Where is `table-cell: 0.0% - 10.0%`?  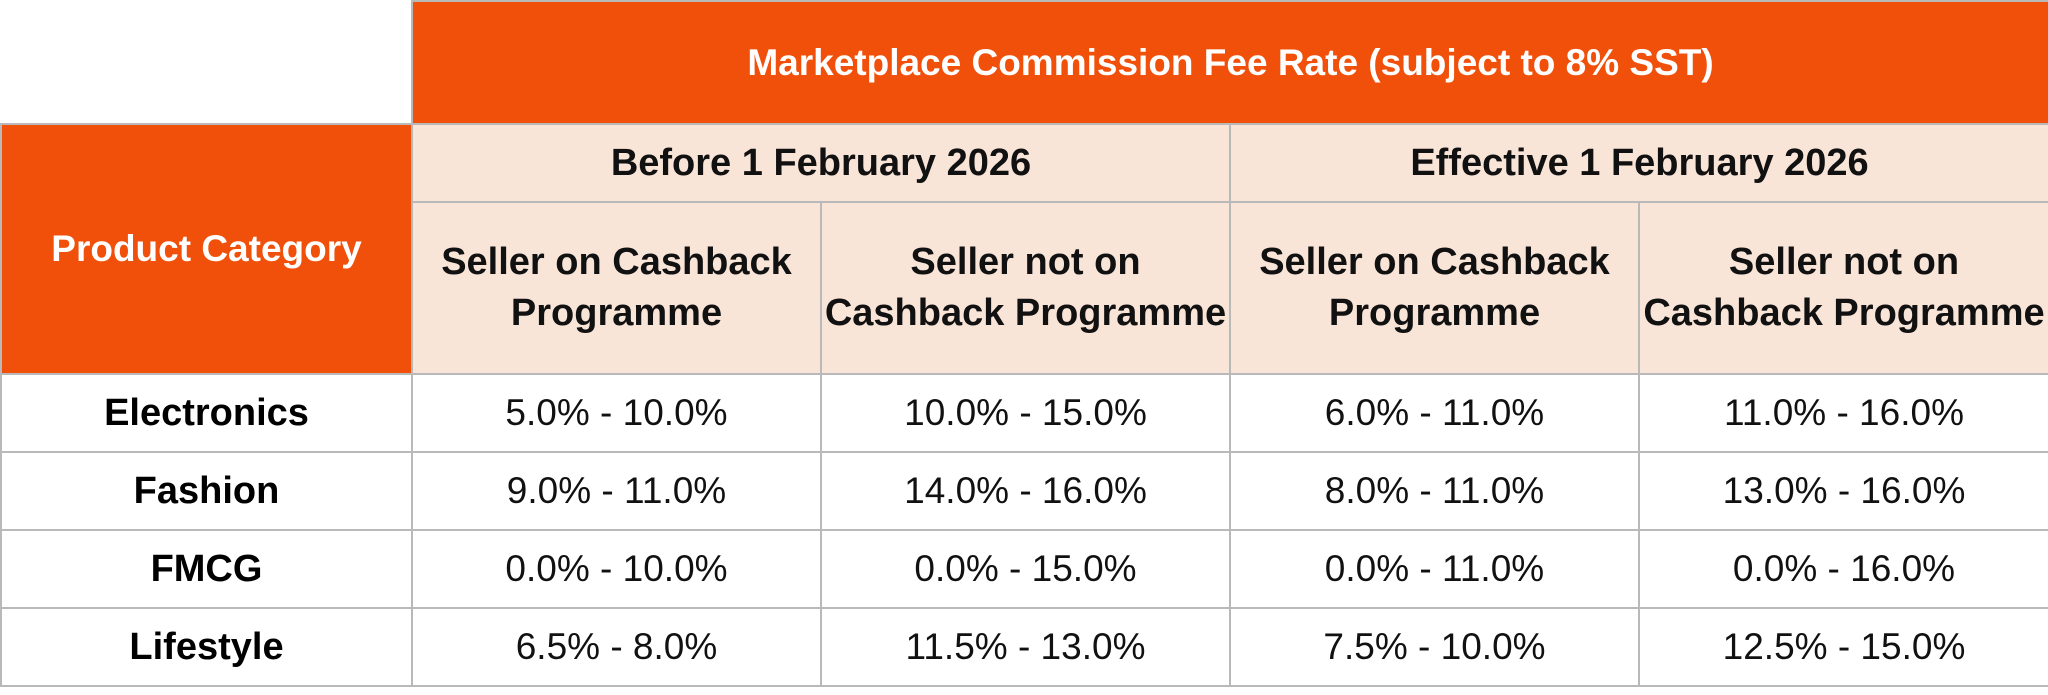
table-cell: 0.0% - 10.0% is located at coordinates (616, 569).